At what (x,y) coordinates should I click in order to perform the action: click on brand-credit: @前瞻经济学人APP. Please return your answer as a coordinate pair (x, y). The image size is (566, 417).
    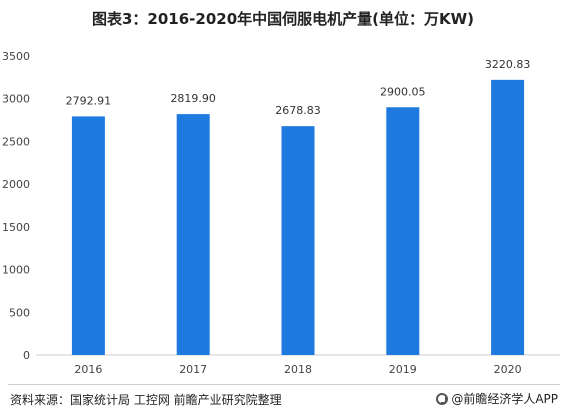
    Looking at the image, I should click on (497, 398).